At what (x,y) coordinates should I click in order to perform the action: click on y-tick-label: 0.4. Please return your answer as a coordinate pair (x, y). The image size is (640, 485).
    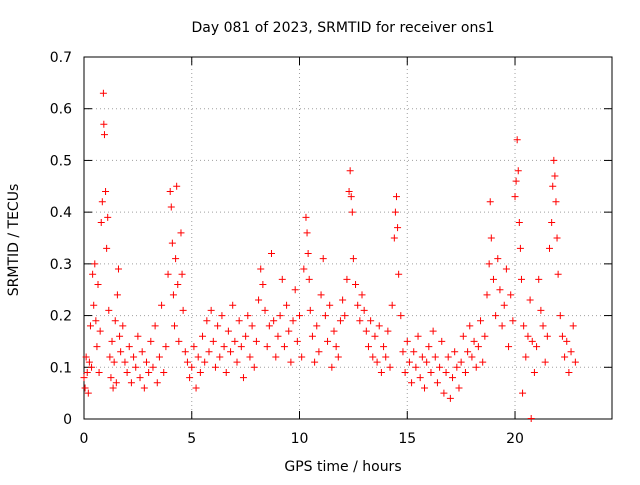
    Looking at the image, I should click on (61, 213).